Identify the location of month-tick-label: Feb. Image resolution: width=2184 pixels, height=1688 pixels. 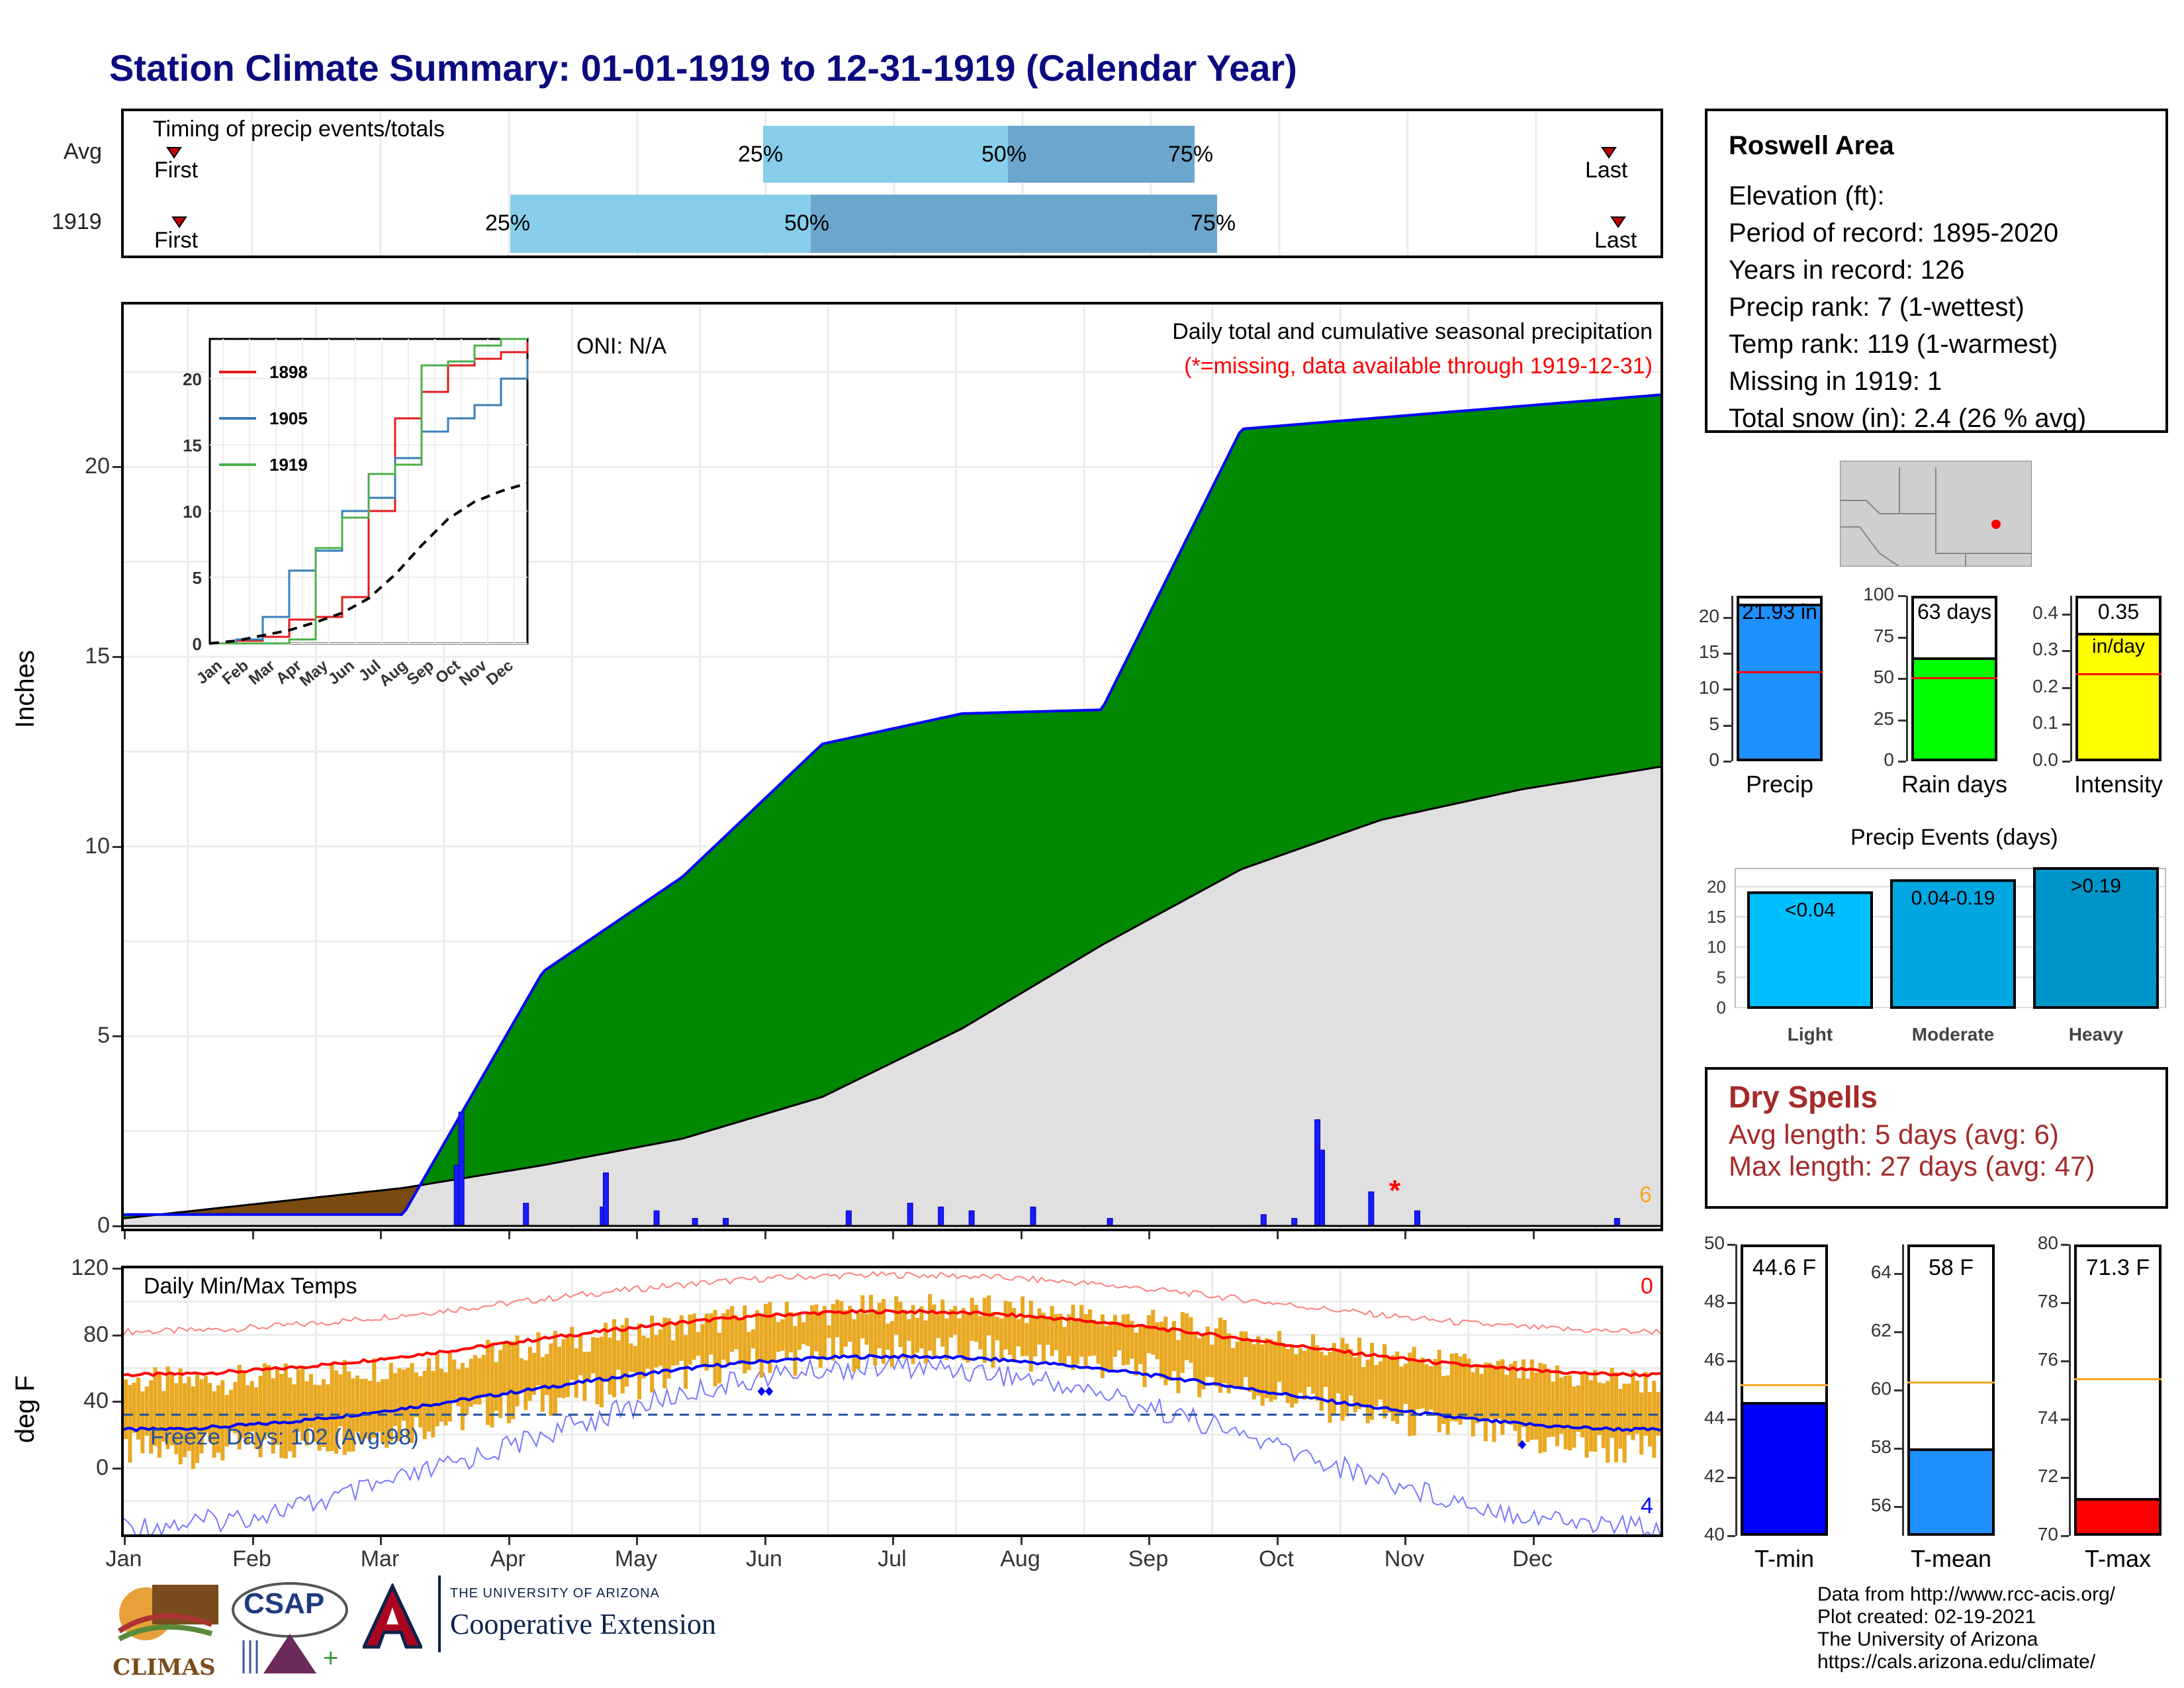
(251, 1558).